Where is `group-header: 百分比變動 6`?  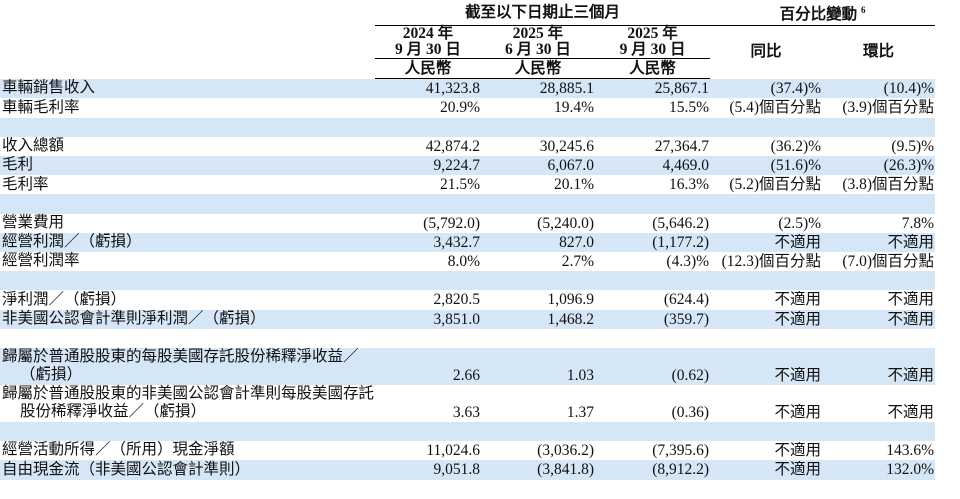 group-header: 百分比變動 6 is located at coordinates (823, 13).